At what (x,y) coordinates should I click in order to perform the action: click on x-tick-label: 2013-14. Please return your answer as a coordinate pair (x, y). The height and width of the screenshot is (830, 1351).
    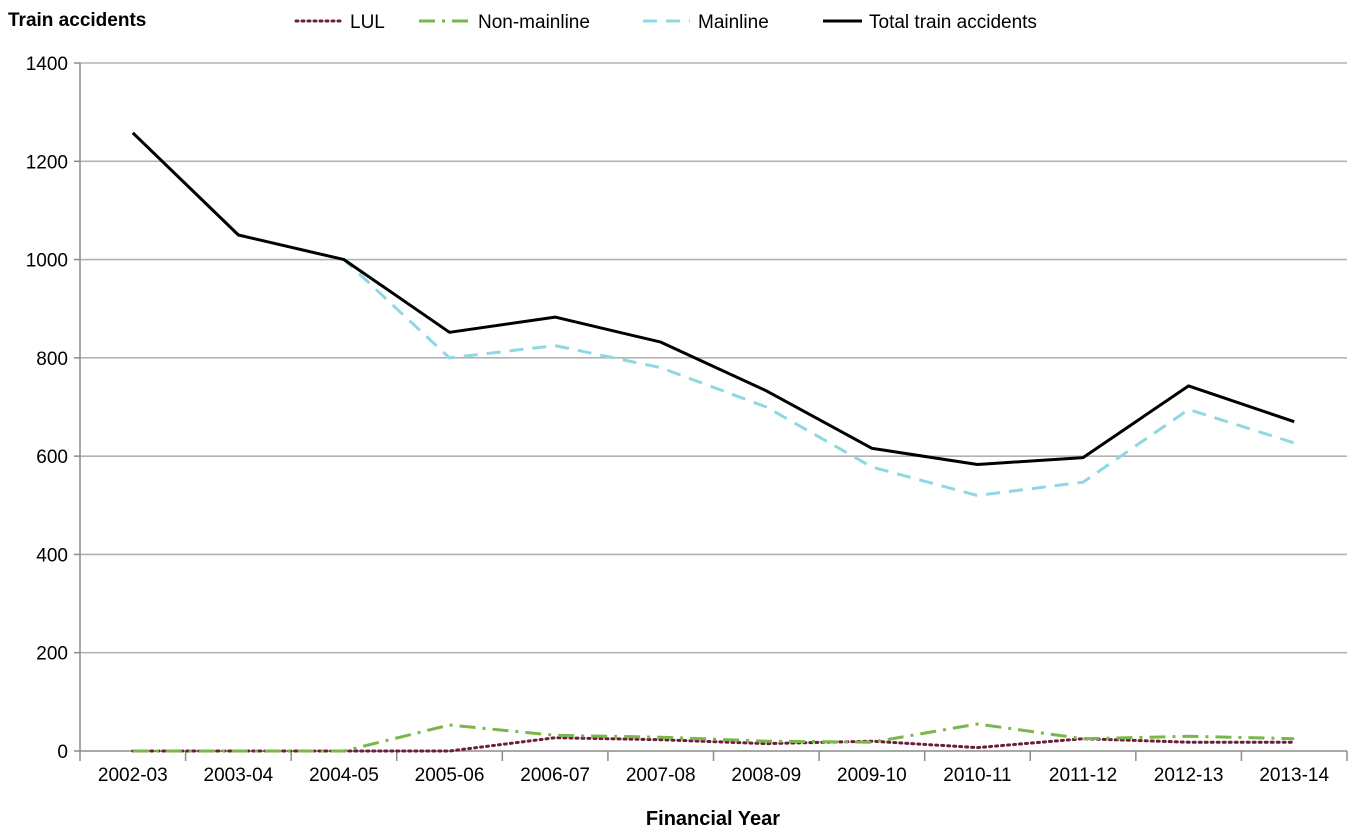
    Looking at the image, I should click on (1294, 775).